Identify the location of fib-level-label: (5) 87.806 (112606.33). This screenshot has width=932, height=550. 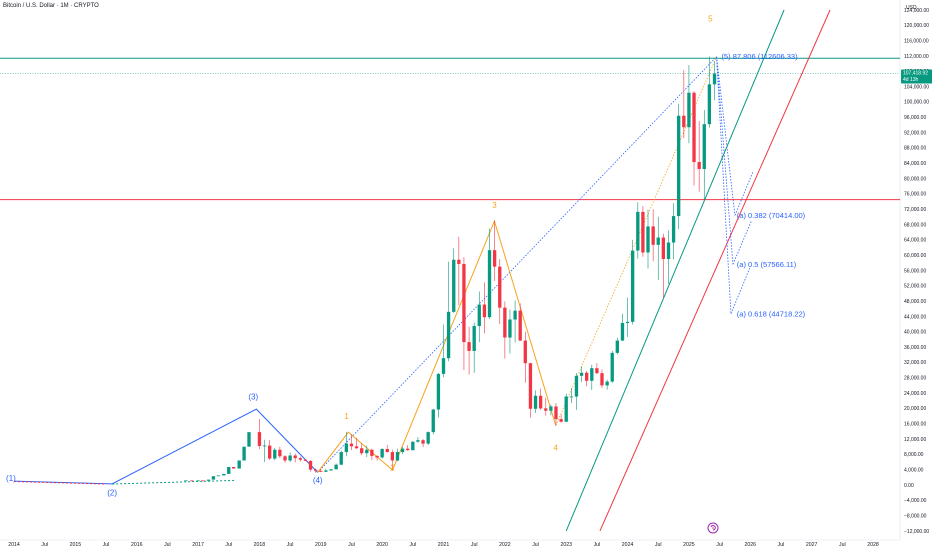
(759, 56).